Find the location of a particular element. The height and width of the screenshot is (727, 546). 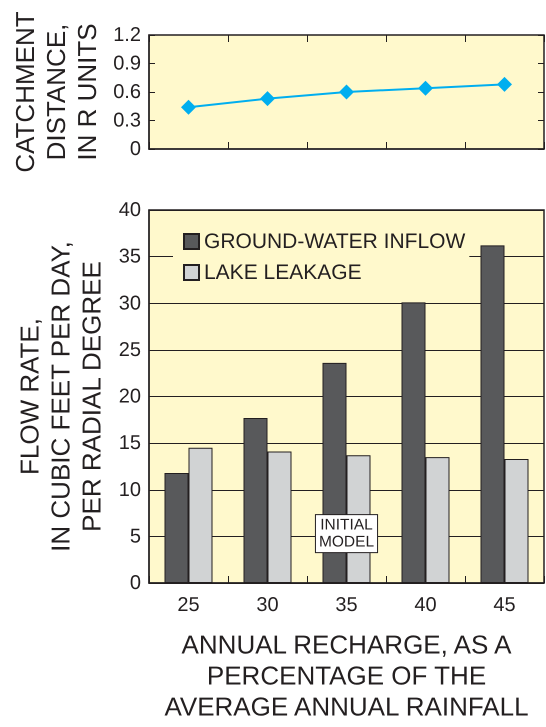

y-tick-label: 25 is located at coordinates (129, 349).